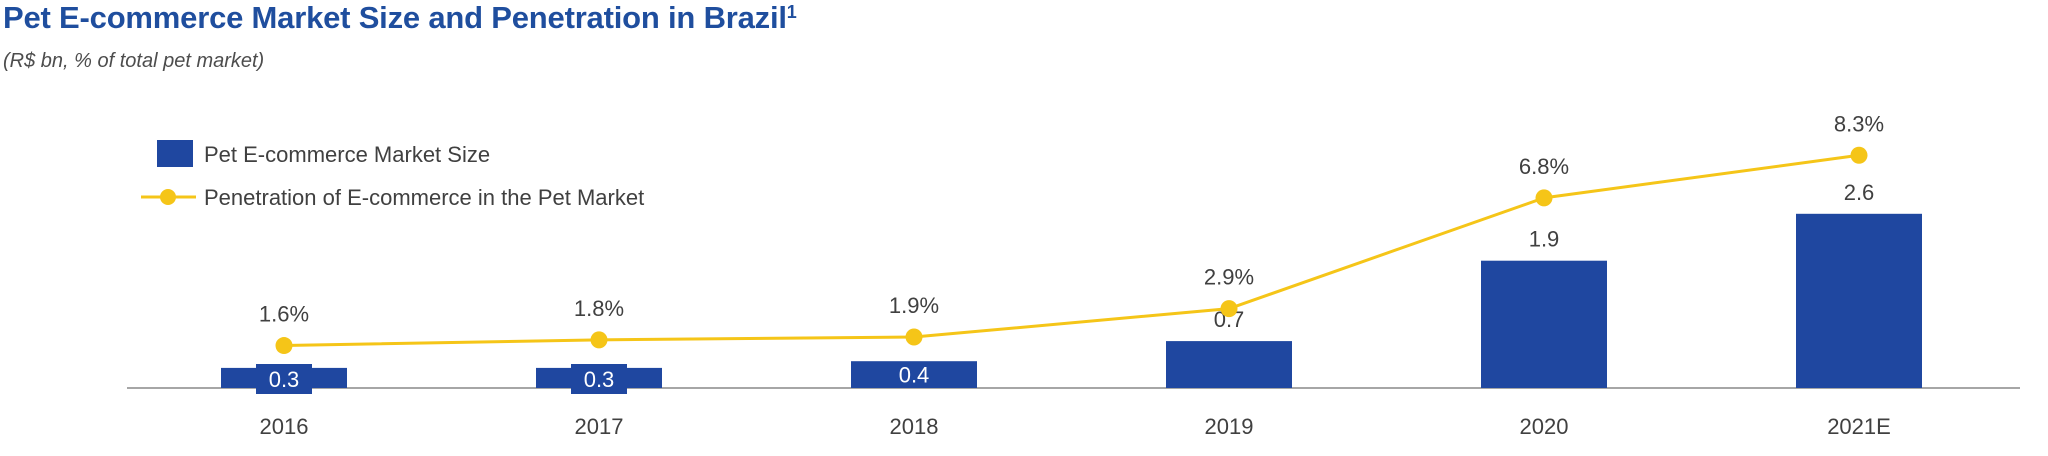 This screenshot has height=456, width=2048. Describe the element at coordinates (599, 426) in the screenshot. I see `x-tick-label-2017: 2017` at that location.